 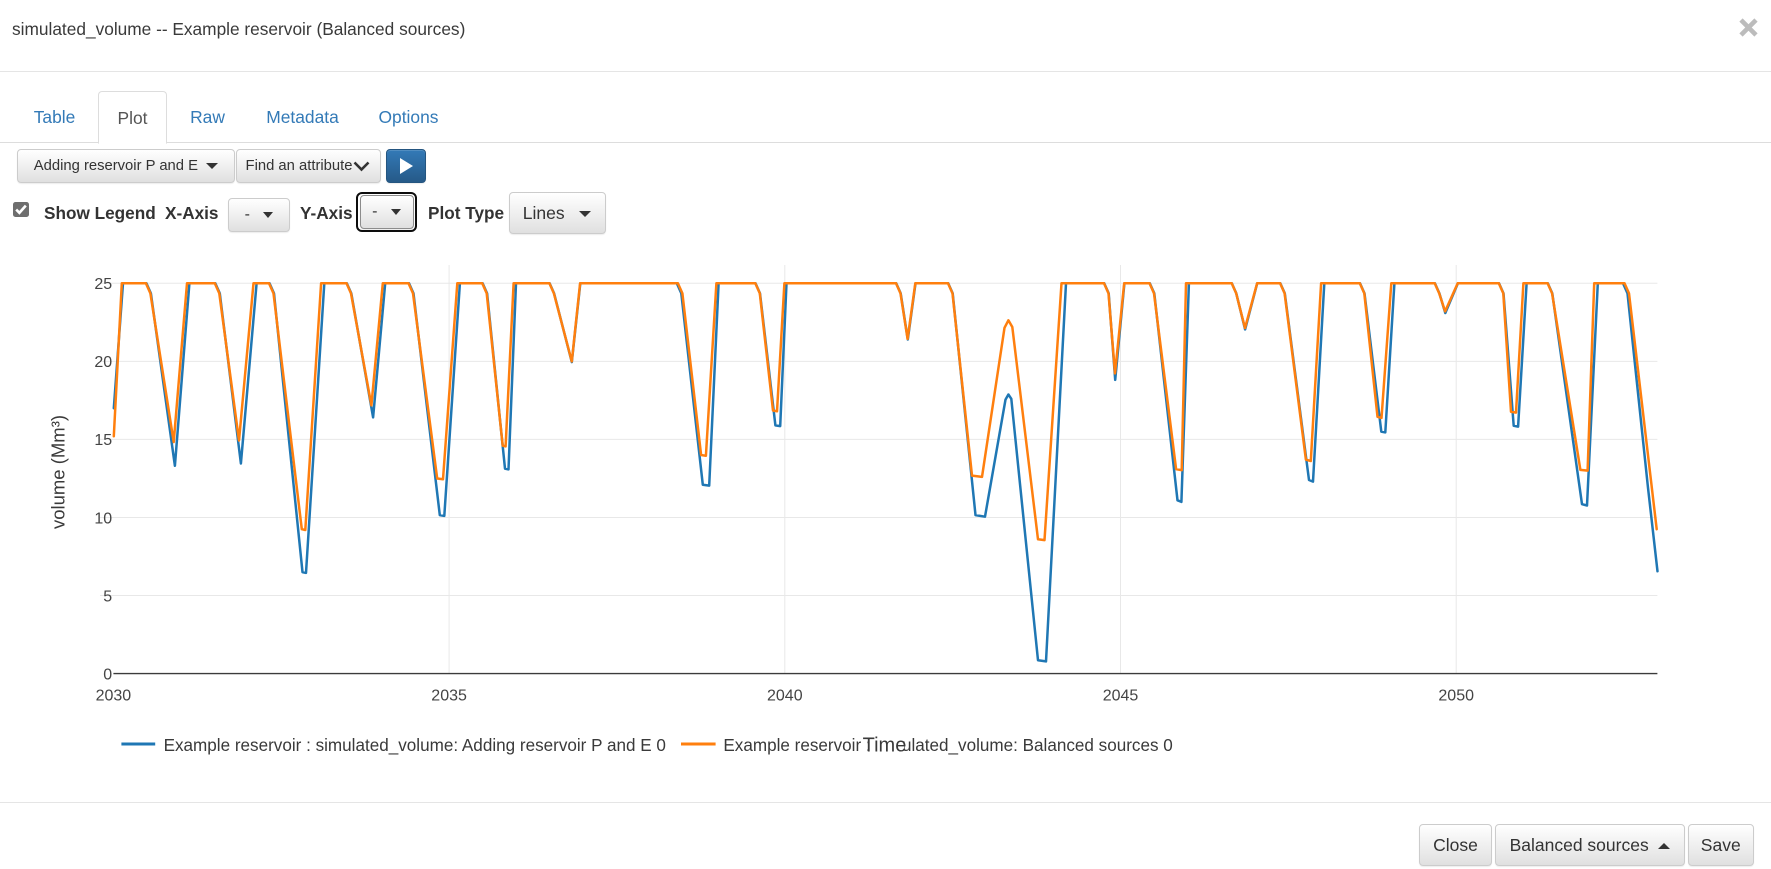 I want to click on svg-text: 10, so click(x=103, y=518).